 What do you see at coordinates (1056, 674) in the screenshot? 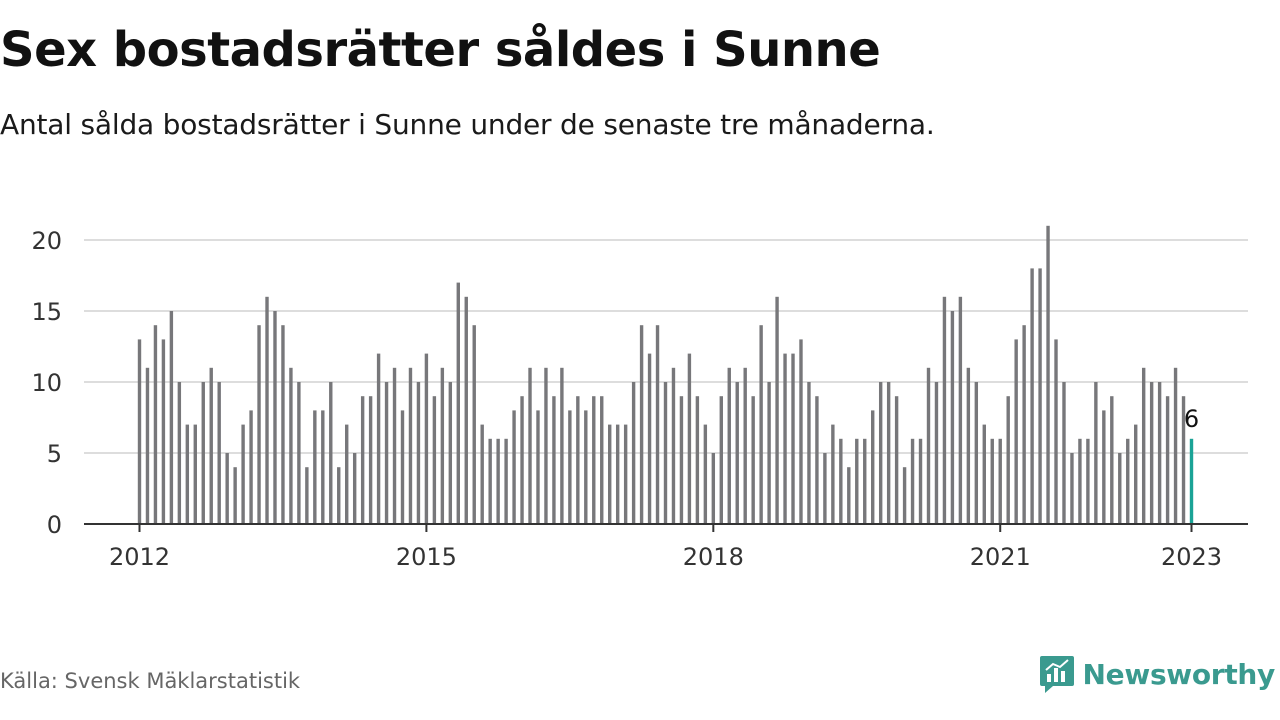
I see `newsworthy-logo-icon` at bounding box center [1056, 674].